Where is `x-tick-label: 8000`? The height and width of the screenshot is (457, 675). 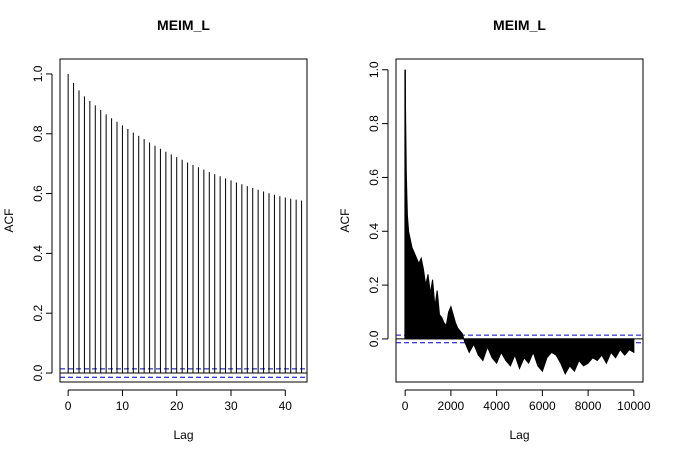
x-tick-label: 8000 is located at coordinates (588, 406).